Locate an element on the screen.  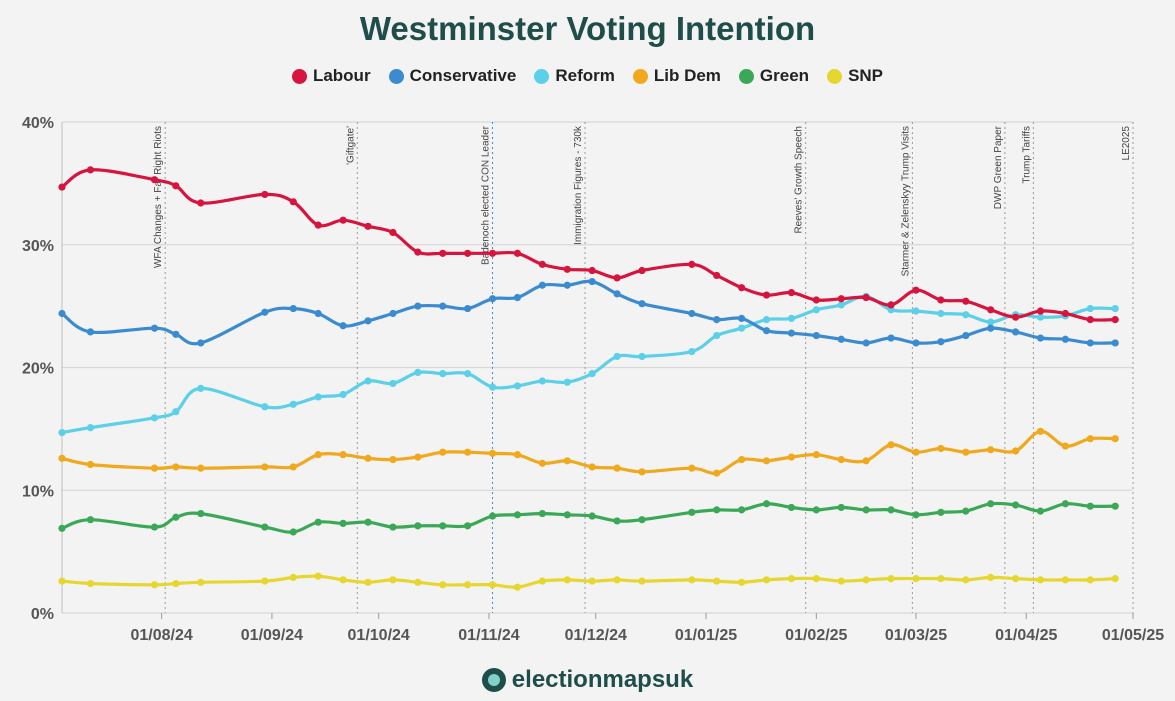
legend-swatch-lib-dem is located at coordinates (640, 76).